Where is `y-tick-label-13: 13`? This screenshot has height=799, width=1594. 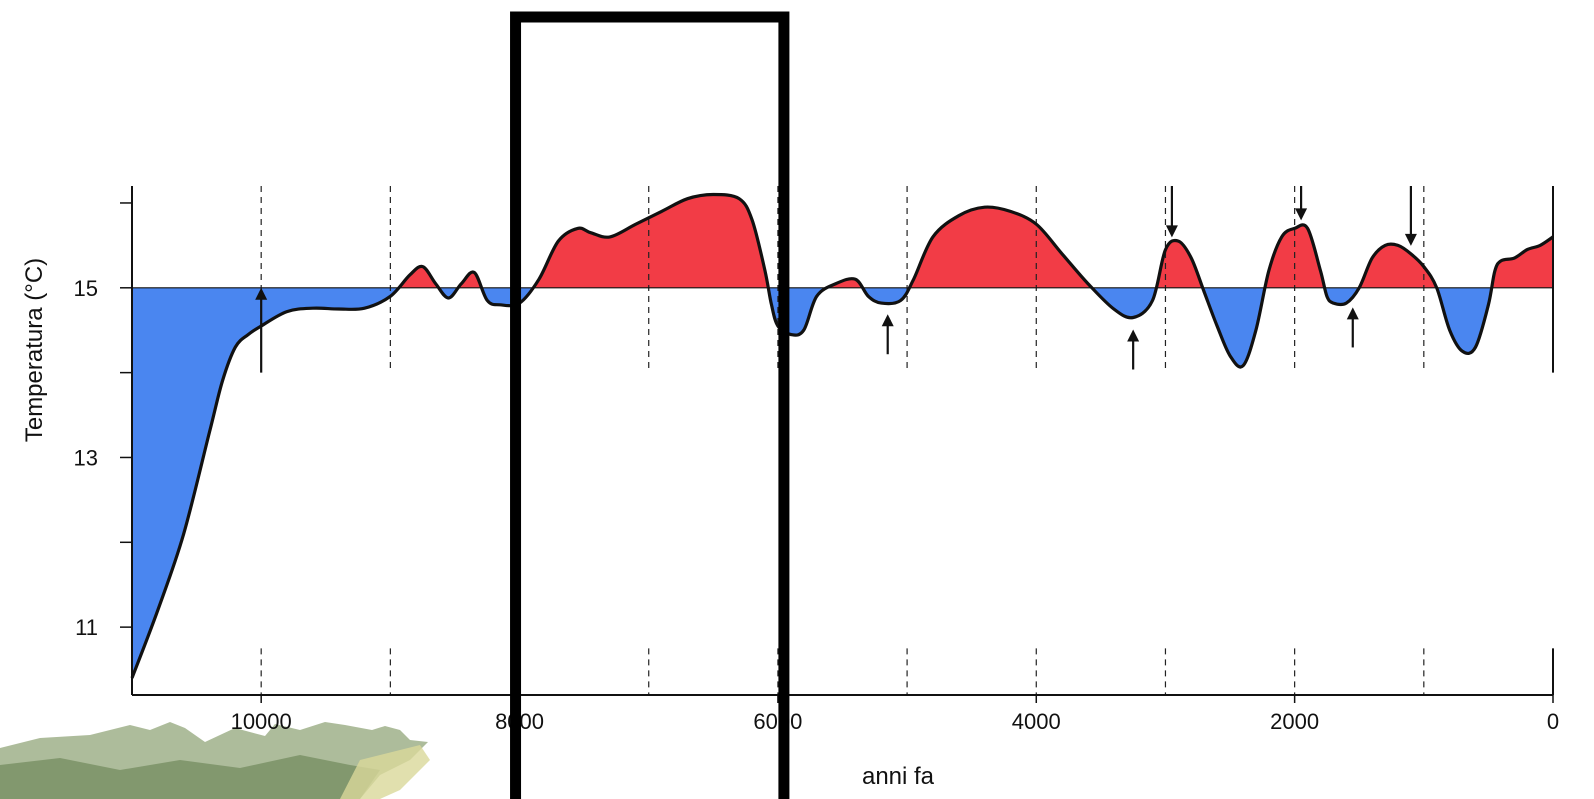
y-tick-label-13: 13 is located at coordinates (86, 457).